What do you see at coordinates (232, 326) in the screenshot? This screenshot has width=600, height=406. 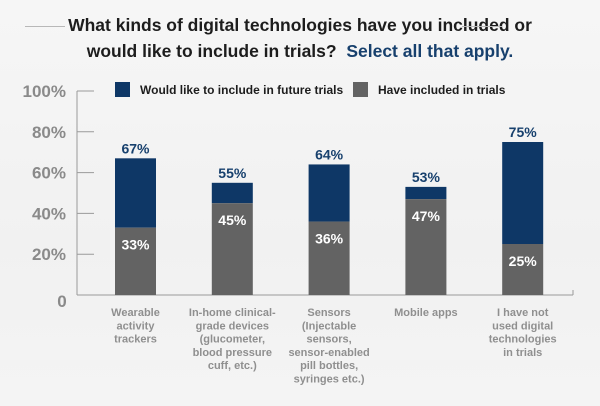 I see `x-category-label-line: grade devices` at bounding box center [232, 326].